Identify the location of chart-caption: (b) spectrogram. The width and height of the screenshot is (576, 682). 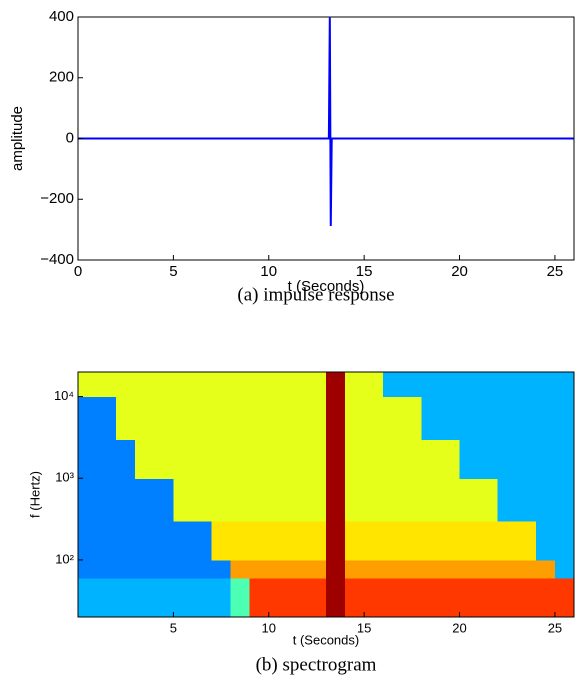
(316, 664).